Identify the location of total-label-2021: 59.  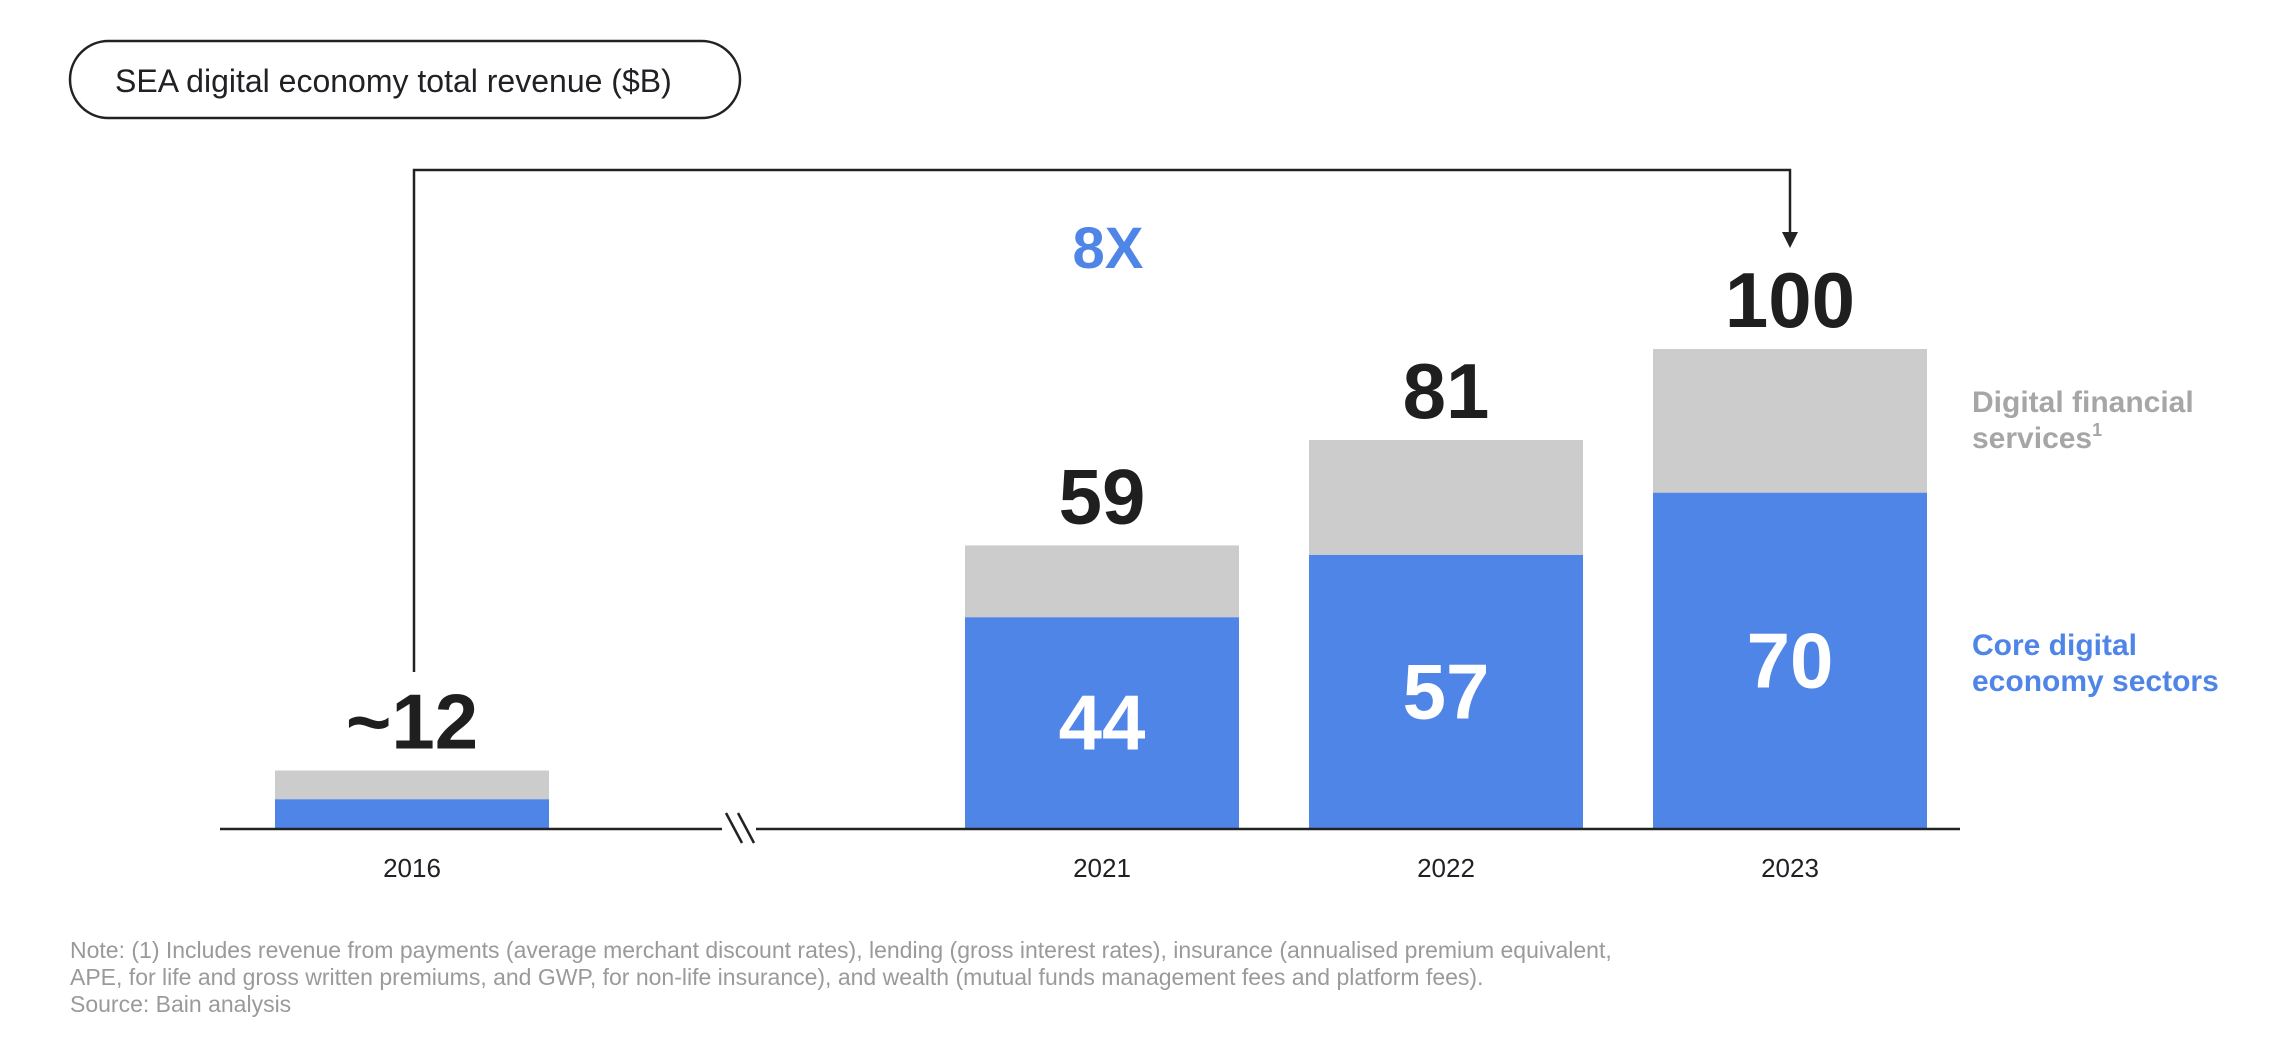
(1102, 496).